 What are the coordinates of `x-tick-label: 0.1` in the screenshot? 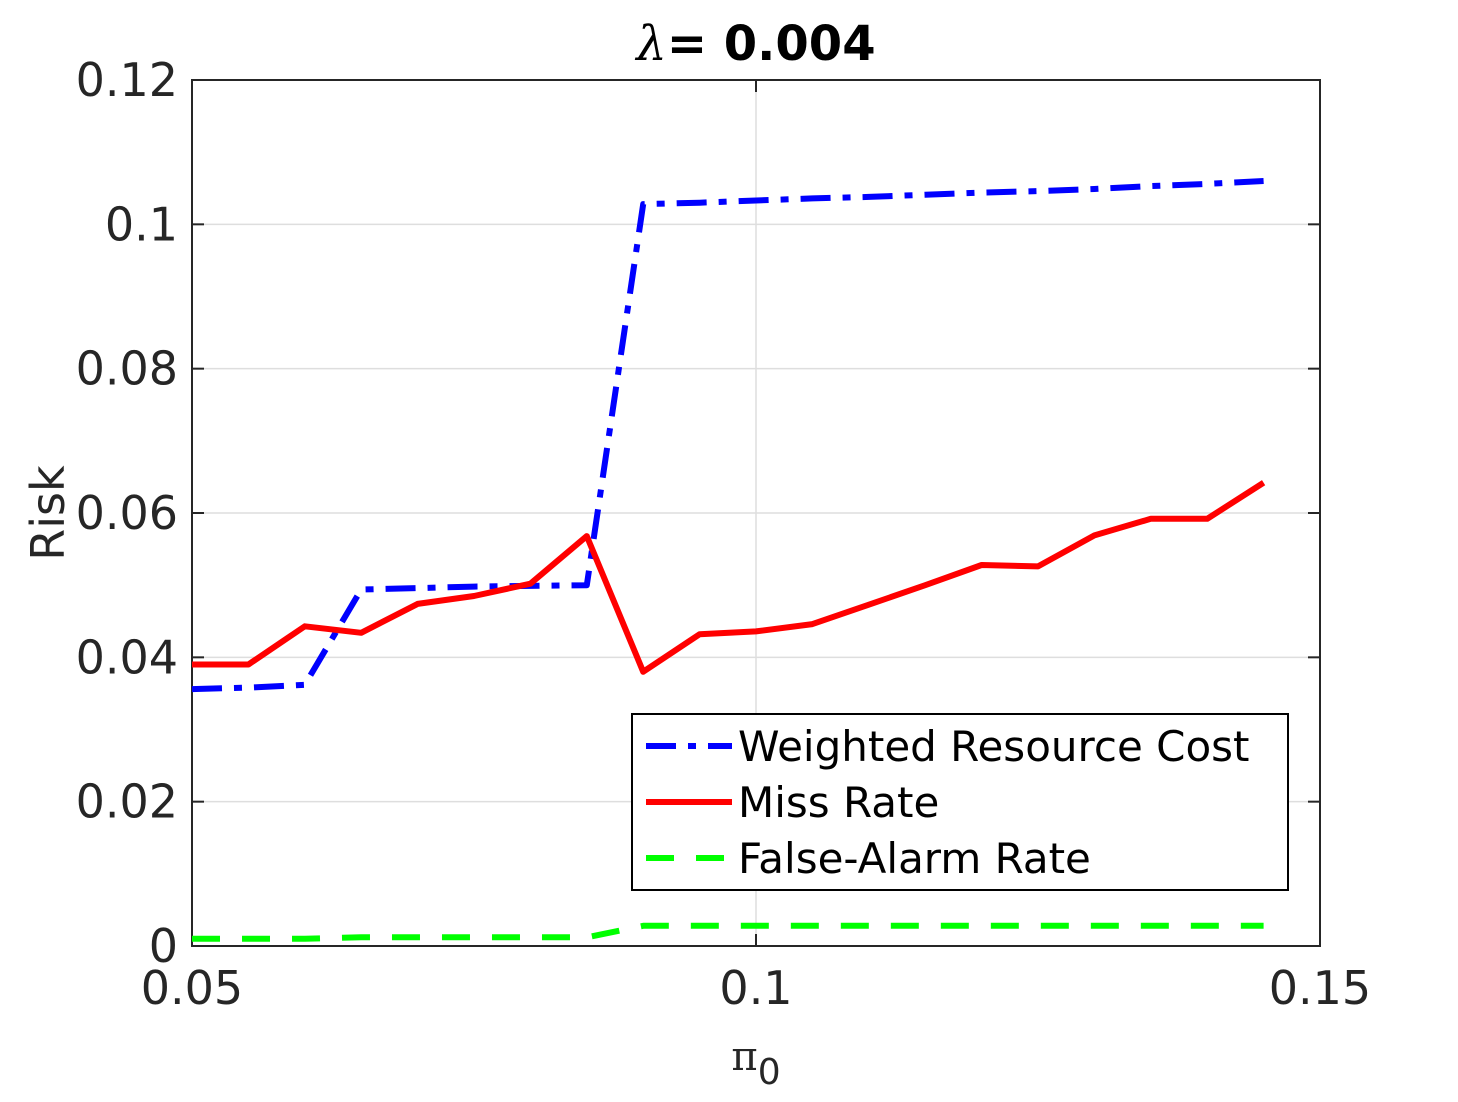 It's located at (755, 988).